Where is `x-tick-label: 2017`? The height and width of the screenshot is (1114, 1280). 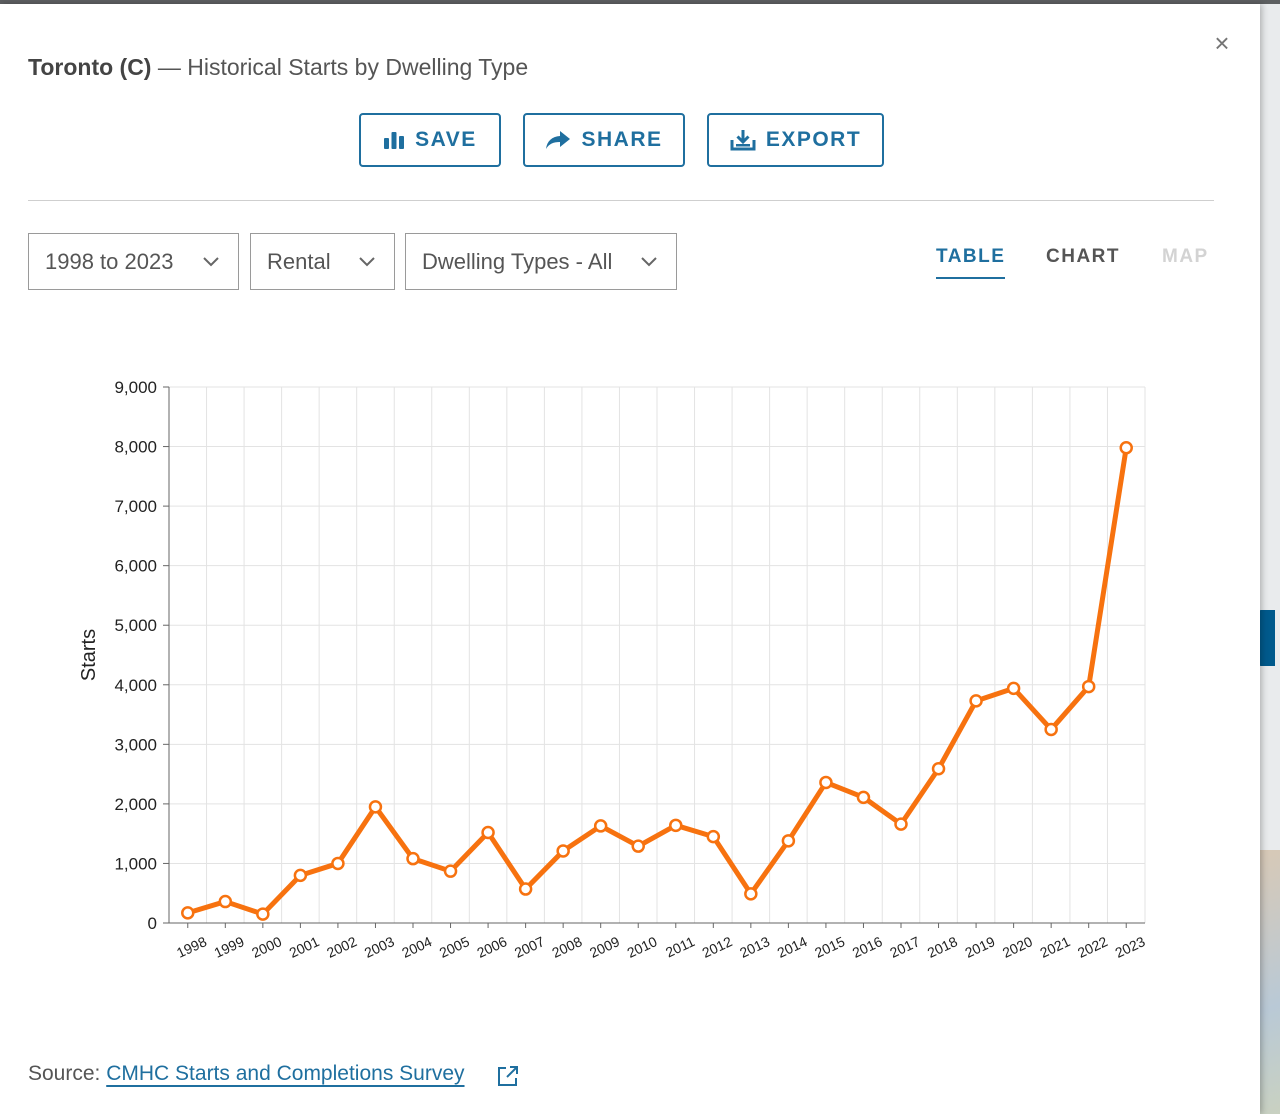 x-tick-label: 2017 is located at coordinates (904, 947).